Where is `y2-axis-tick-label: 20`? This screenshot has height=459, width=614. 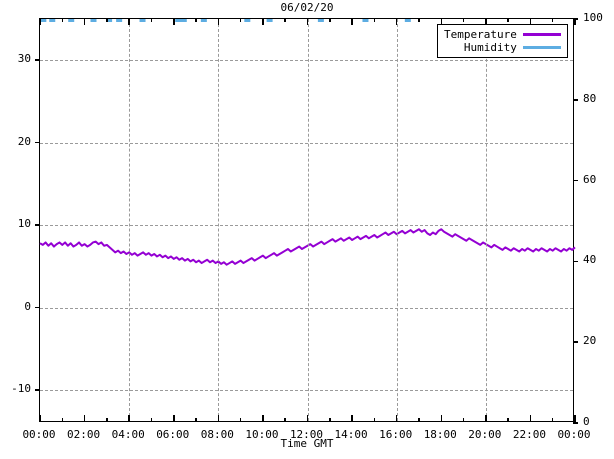
y2-axis-tick-label: 20 is located at coordinates (590, 341).